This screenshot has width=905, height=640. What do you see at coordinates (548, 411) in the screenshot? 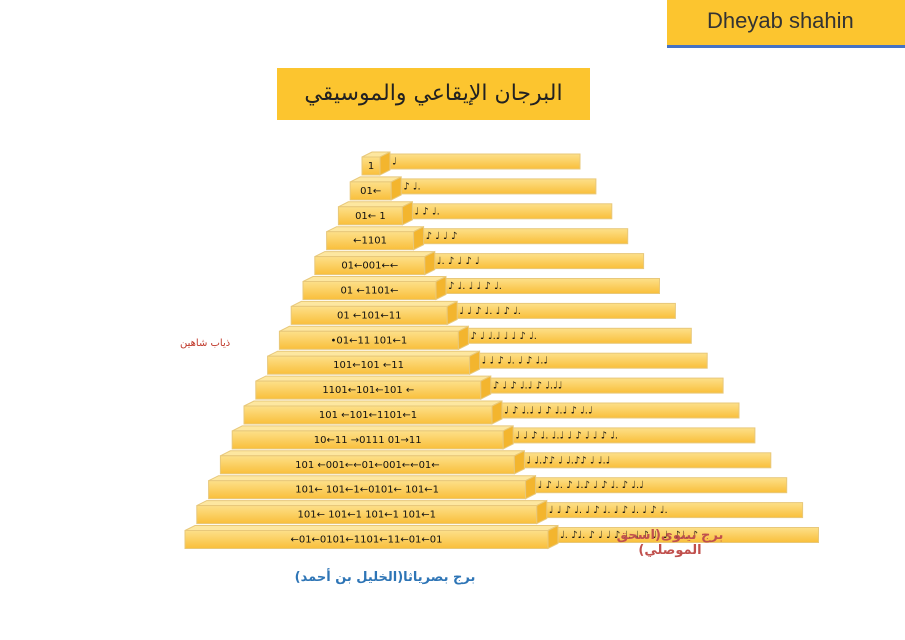
I see `music-notes: ♩ ♪ ♩.♩ ♩ ♪ ♩.♩ ♪ ♩.♩` at bounding box center [548, 411].